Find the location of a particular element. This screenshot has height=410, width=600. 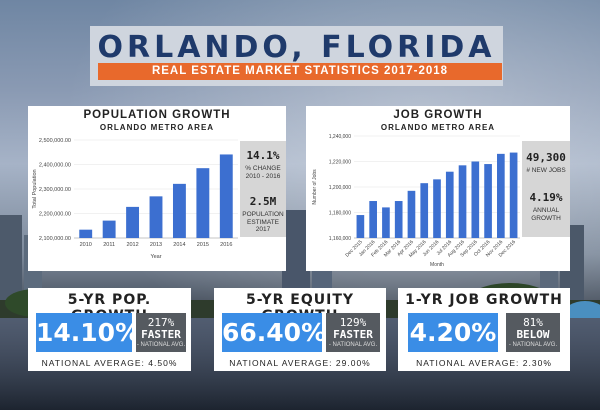

equity-growth-compare: 129% FASTER - NATIONAL AVG. is located at coordinates (353, 332).